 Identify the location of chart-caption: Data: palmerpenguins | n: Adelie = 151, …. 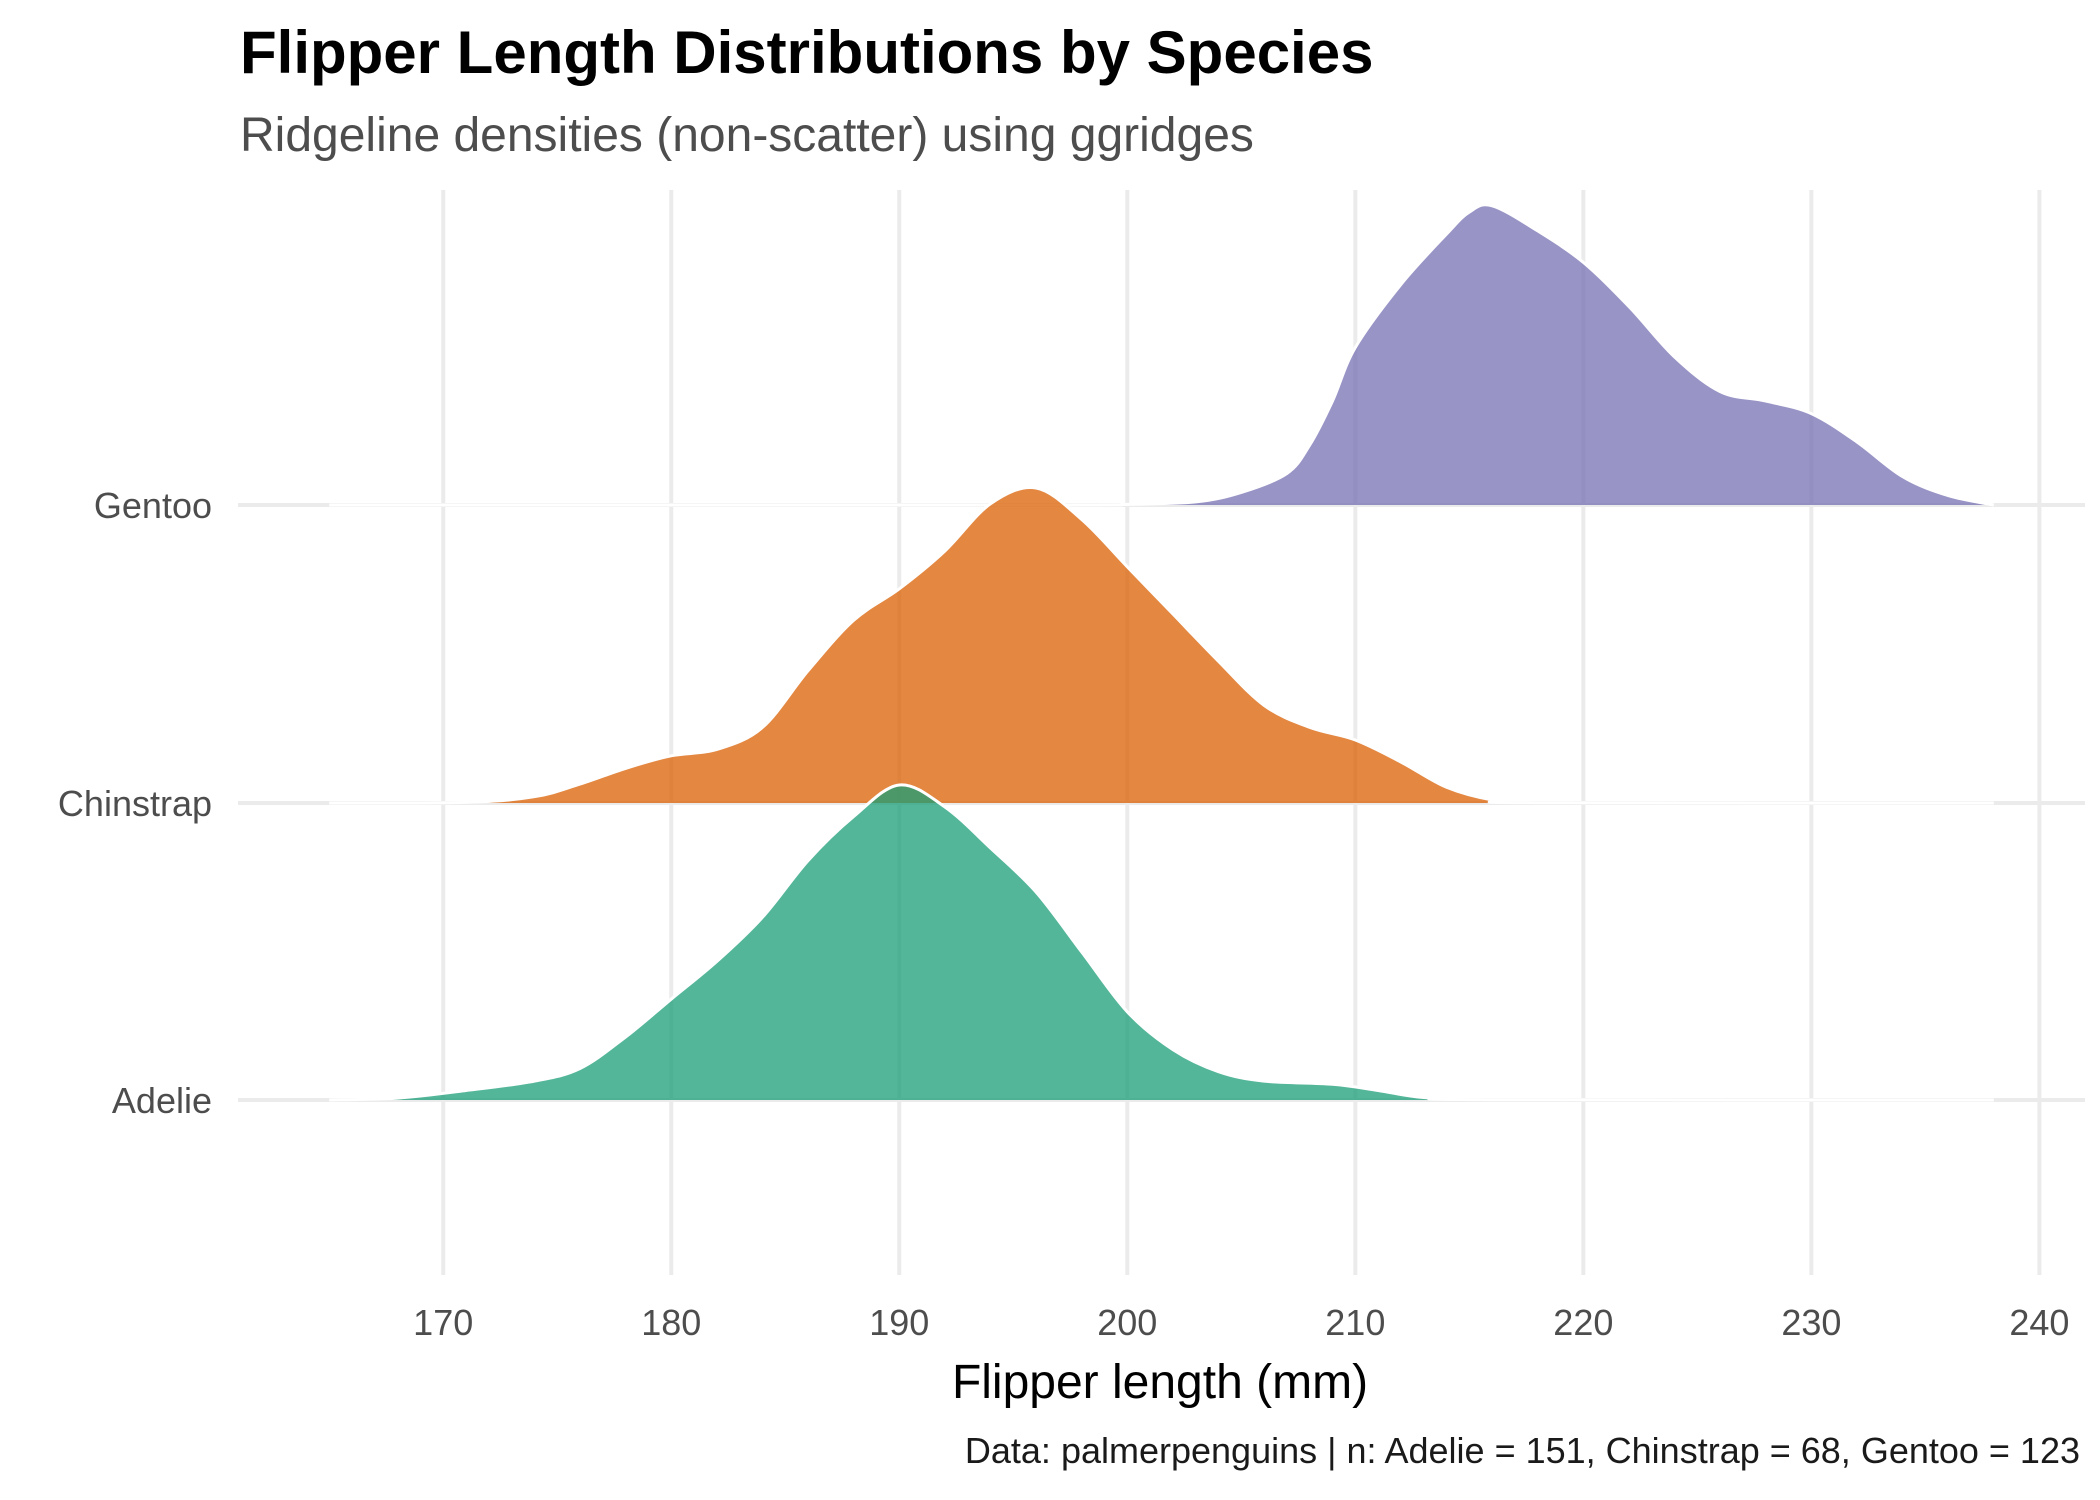
(1522, 1450).